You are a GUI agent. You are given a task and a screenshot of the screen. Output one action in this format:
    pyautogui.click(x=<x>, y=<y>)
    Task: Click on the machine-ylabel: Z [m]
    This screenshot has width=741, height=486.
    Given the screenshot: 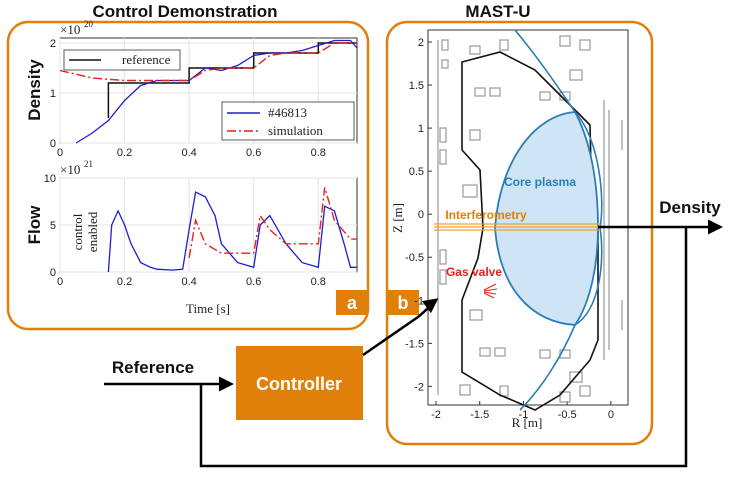 What is the action you would take?
    pyautogui.click(x=397, y=218)
    